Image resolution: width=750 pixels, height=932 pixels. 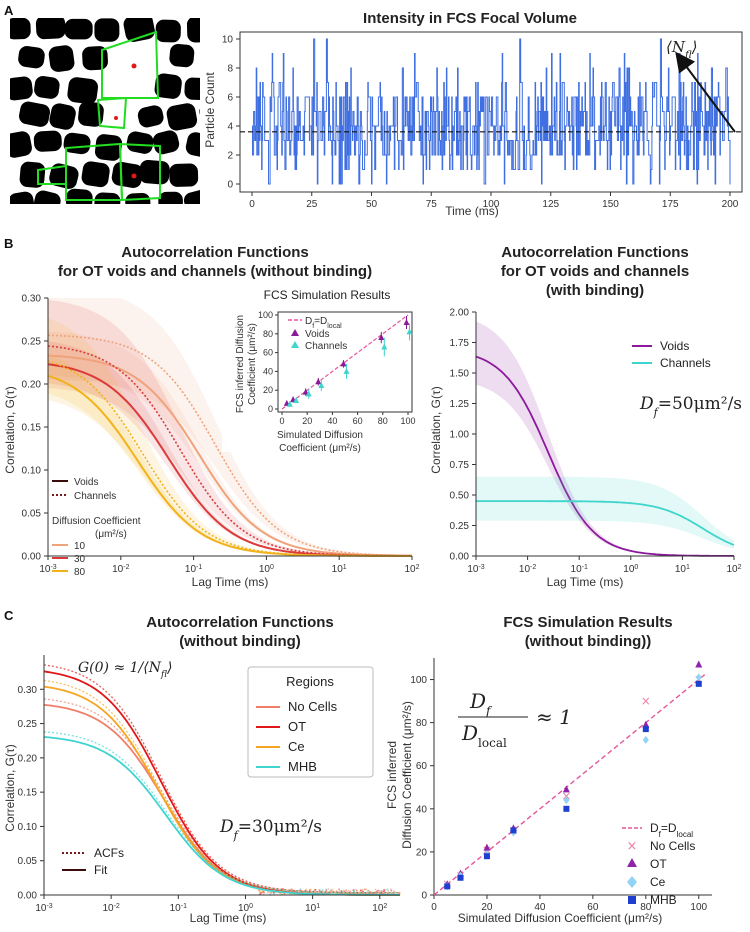 I want to click on acf-br-y-tick-label: 1.00, so click(x=460, y=435).